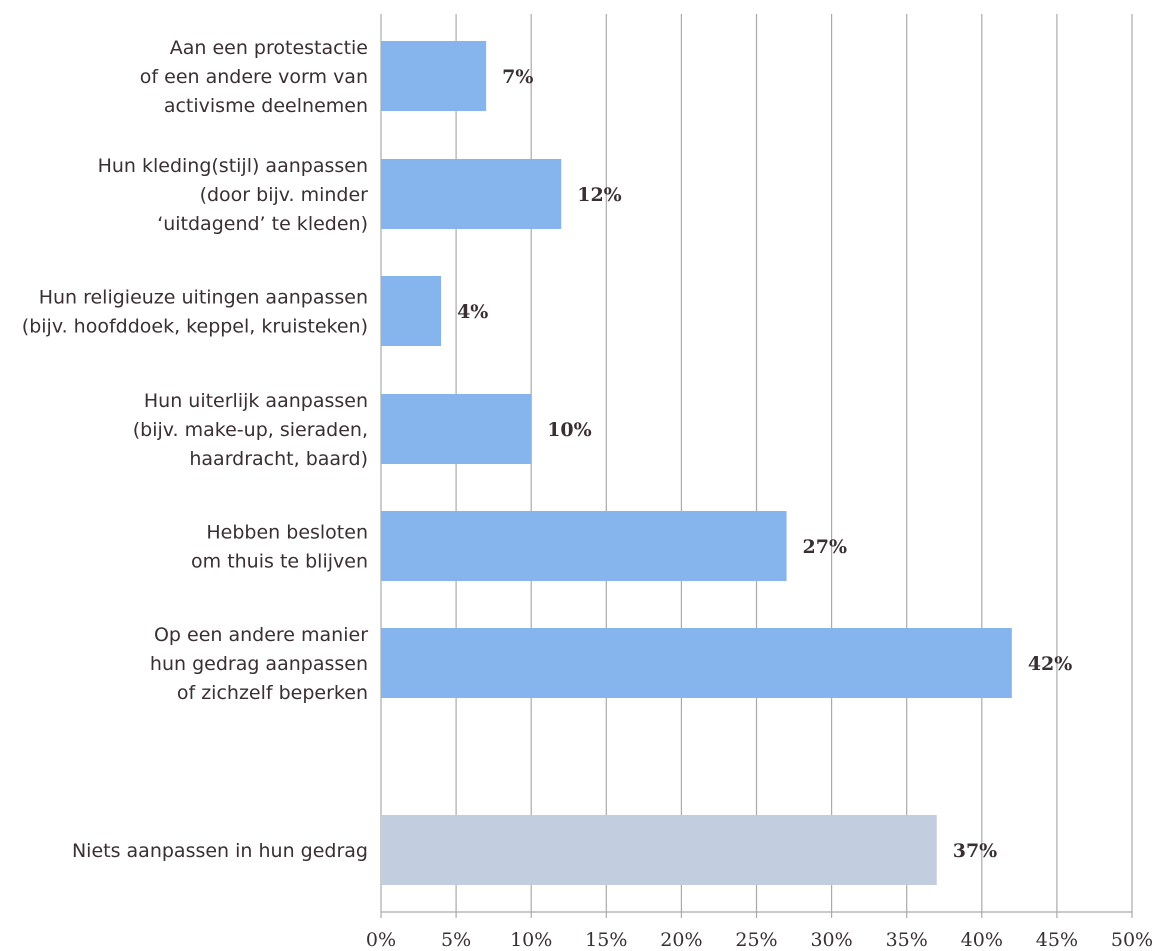 The width and height of the screenshot is (1158, 951). What do you see at coordinates (269, 48) in the screenshot?
I see `category-label-line: Aan een protestactie` at bounding box center [269, 48].